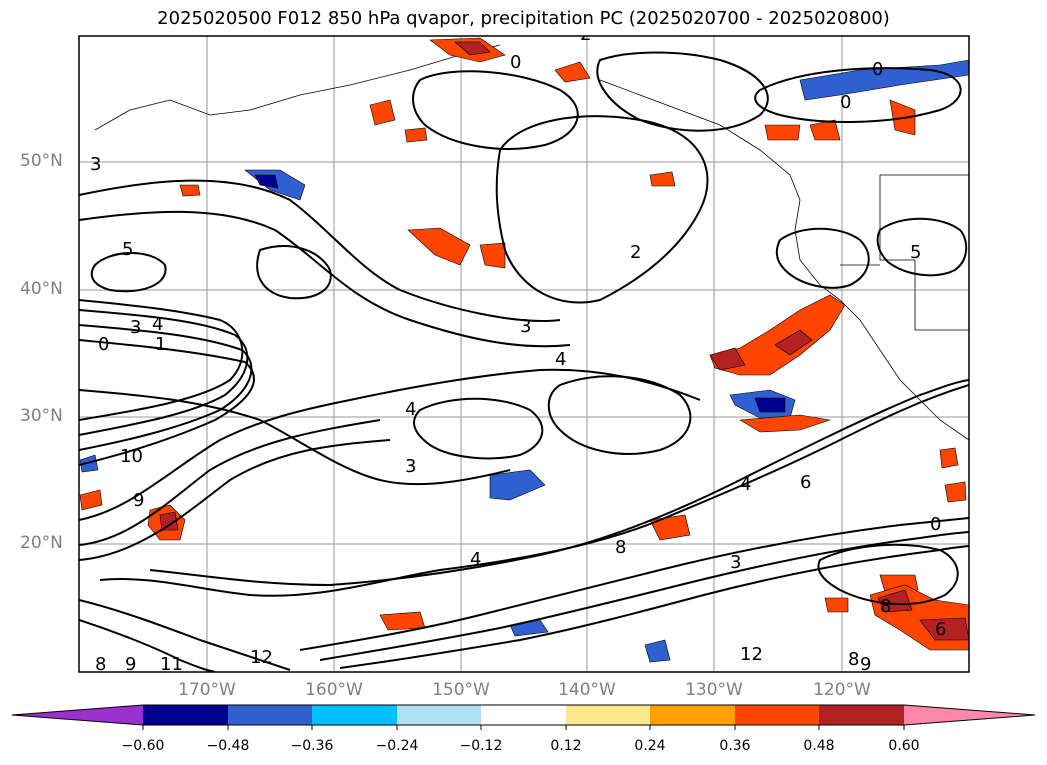  I want to click on contour-label: 1, so click(160, 344).